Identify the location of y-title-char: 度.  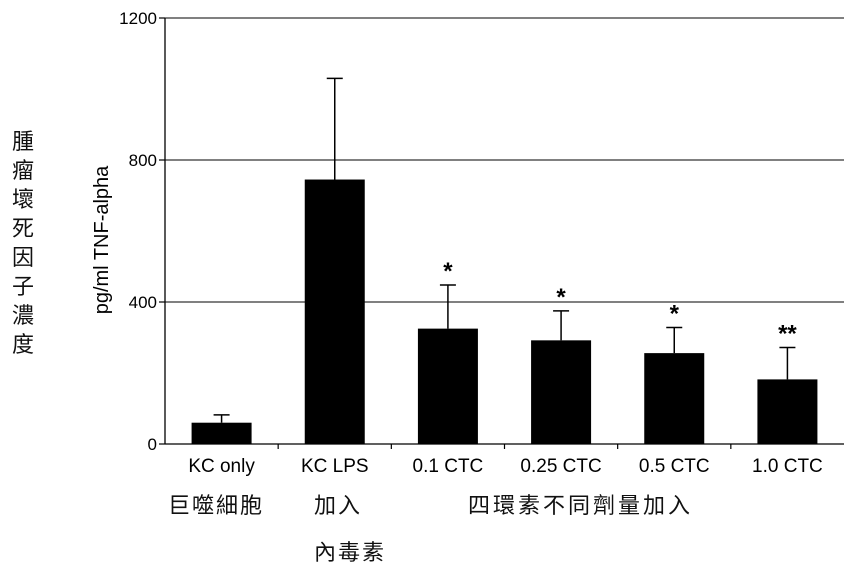
(22, 345).